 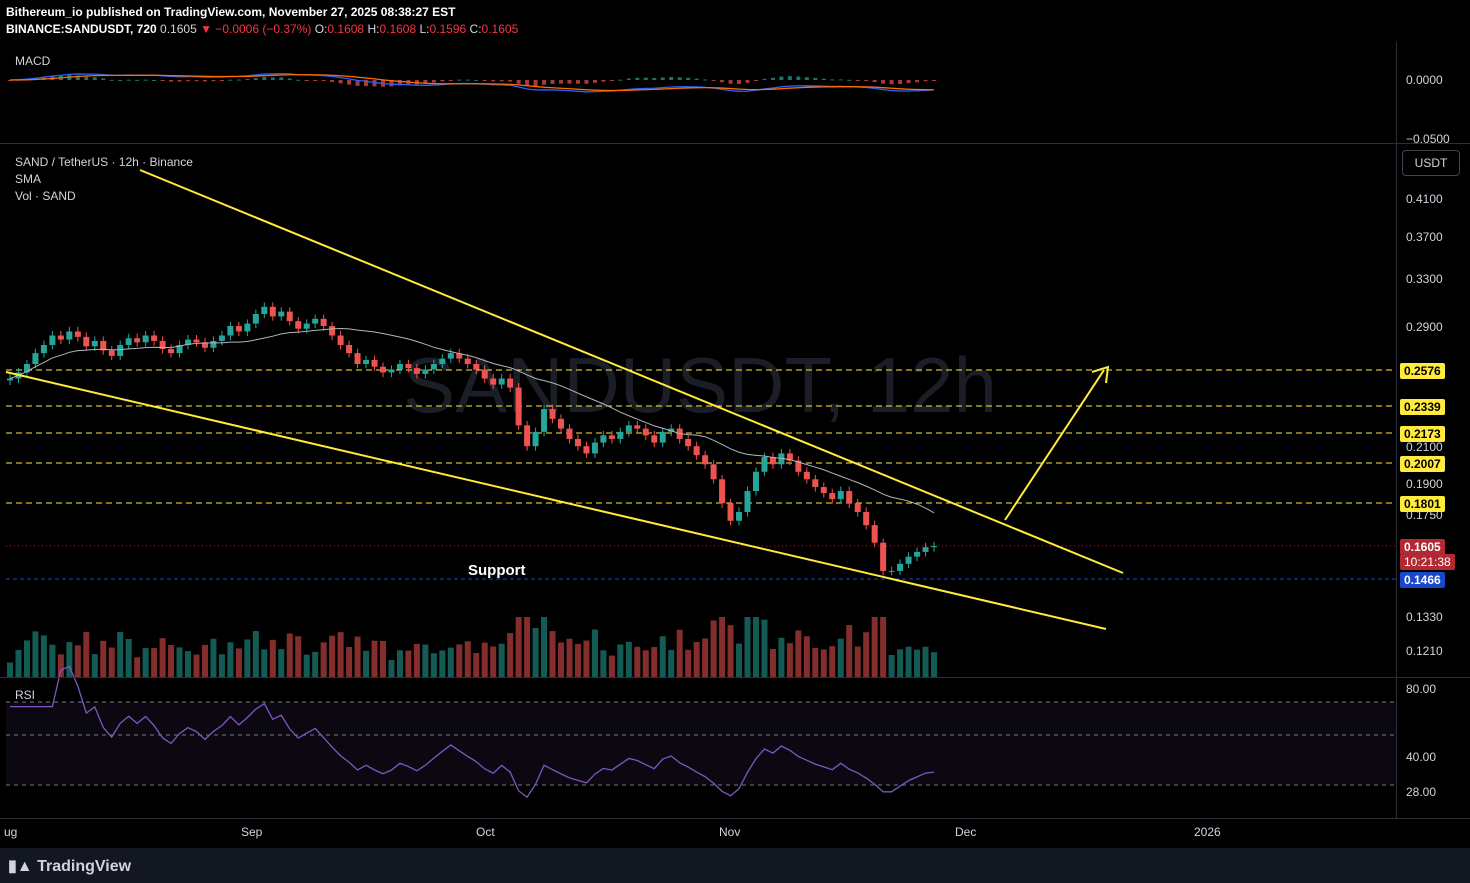 I want to click on breakout-arrow-head, so click(x=1100, y=374).